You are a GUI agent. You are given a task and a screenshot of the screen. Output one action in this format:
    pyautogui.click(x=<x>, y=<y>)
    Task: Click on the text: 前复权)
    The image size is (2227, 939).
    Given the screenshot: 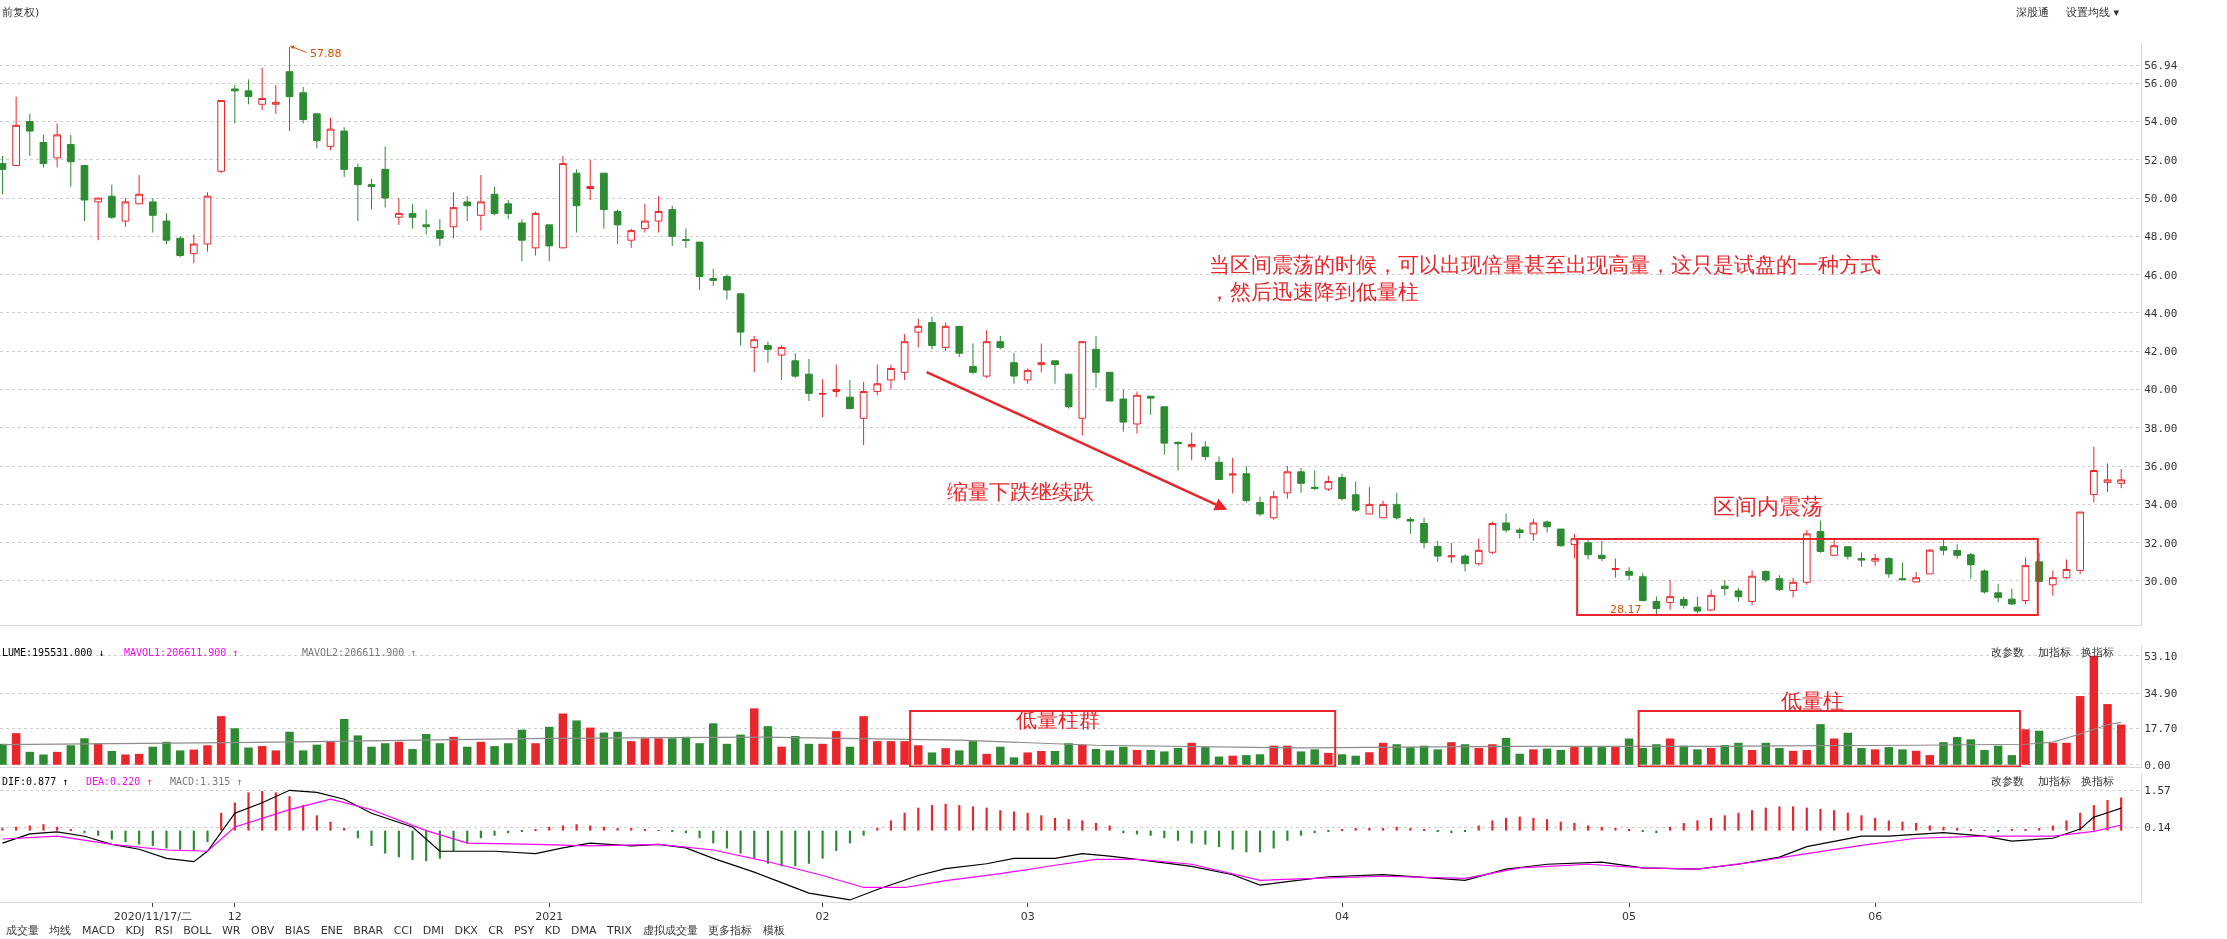 What is the action you would take?
    pyautogui.click(x=21, y=12)
    